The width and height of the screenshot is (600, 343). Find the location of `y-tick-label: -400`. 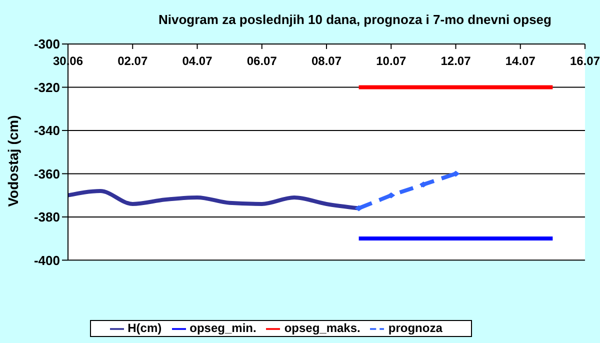

y-tick-label: -400 is located at coordinates (47, 260).